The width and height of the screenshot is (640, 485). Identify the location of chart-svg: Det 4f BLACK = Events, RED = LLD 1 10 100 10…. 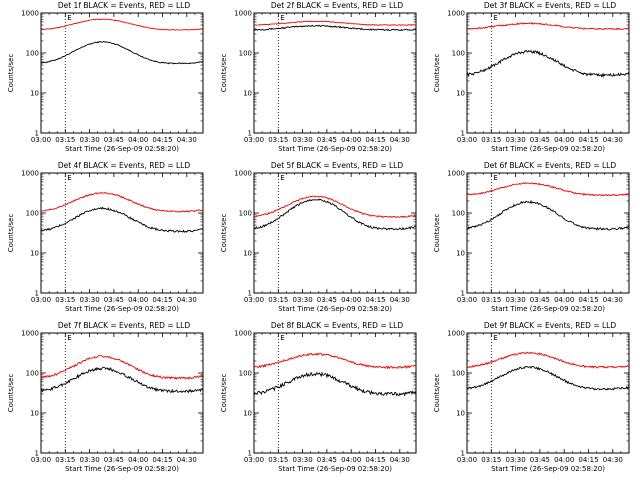
(120, 237).